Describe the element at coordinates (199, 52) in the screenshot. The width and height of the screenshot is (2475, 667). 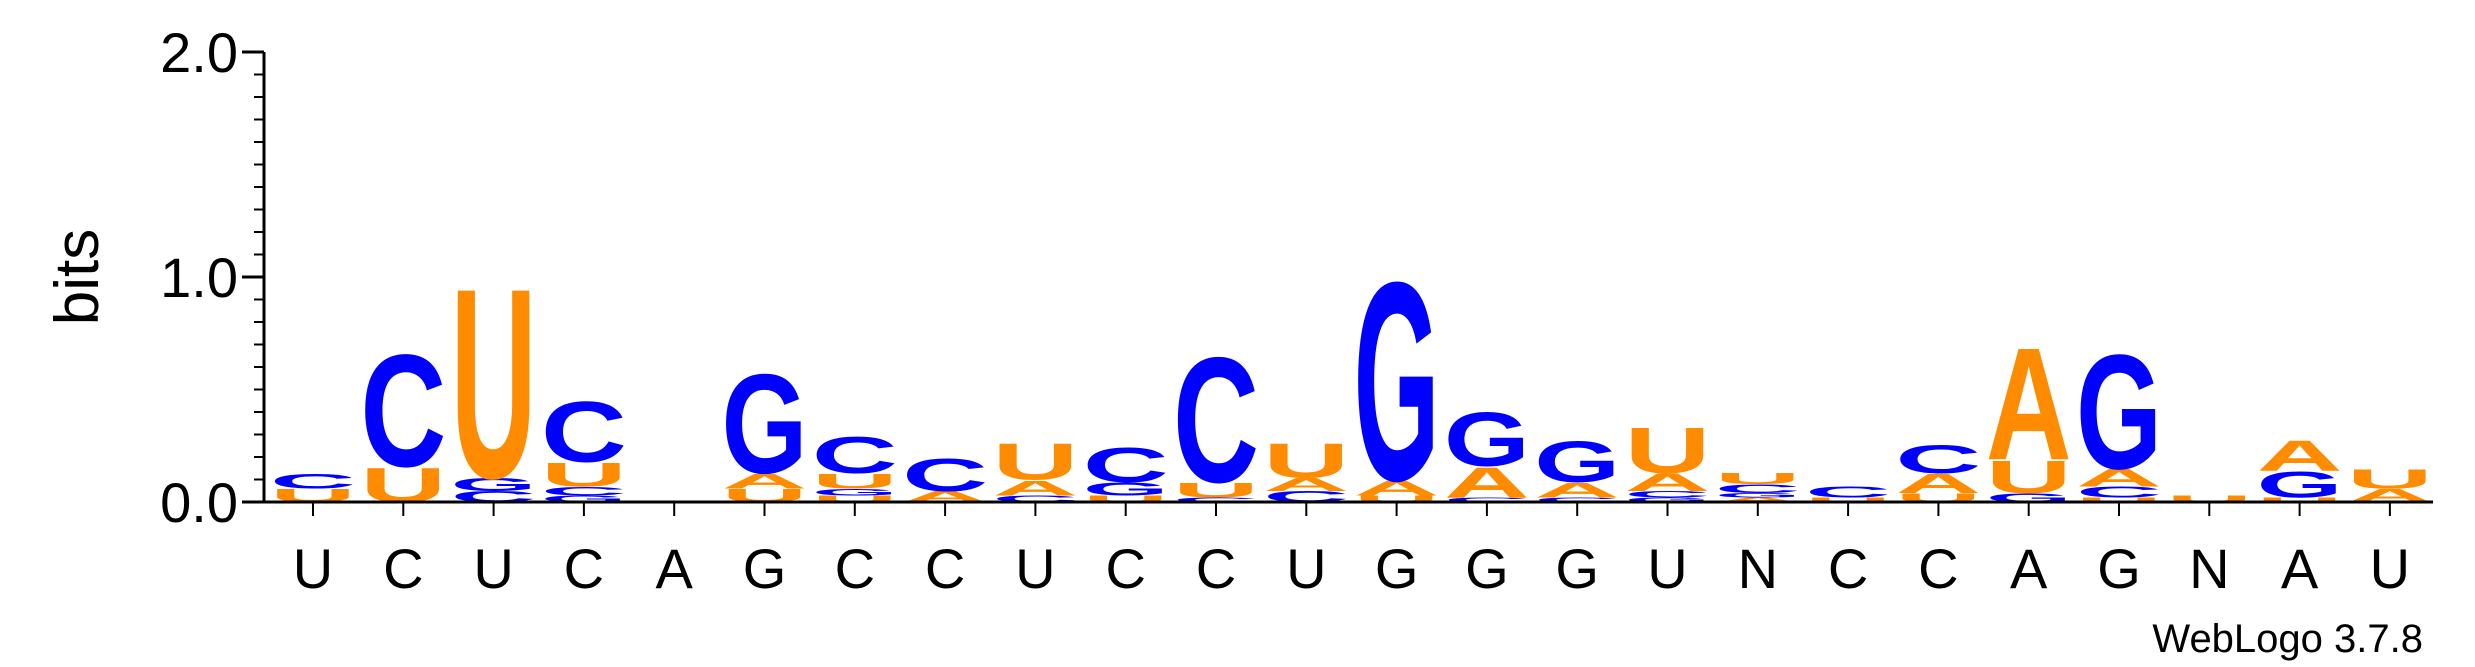
I see `y-tick-label: 2.0` at that location.